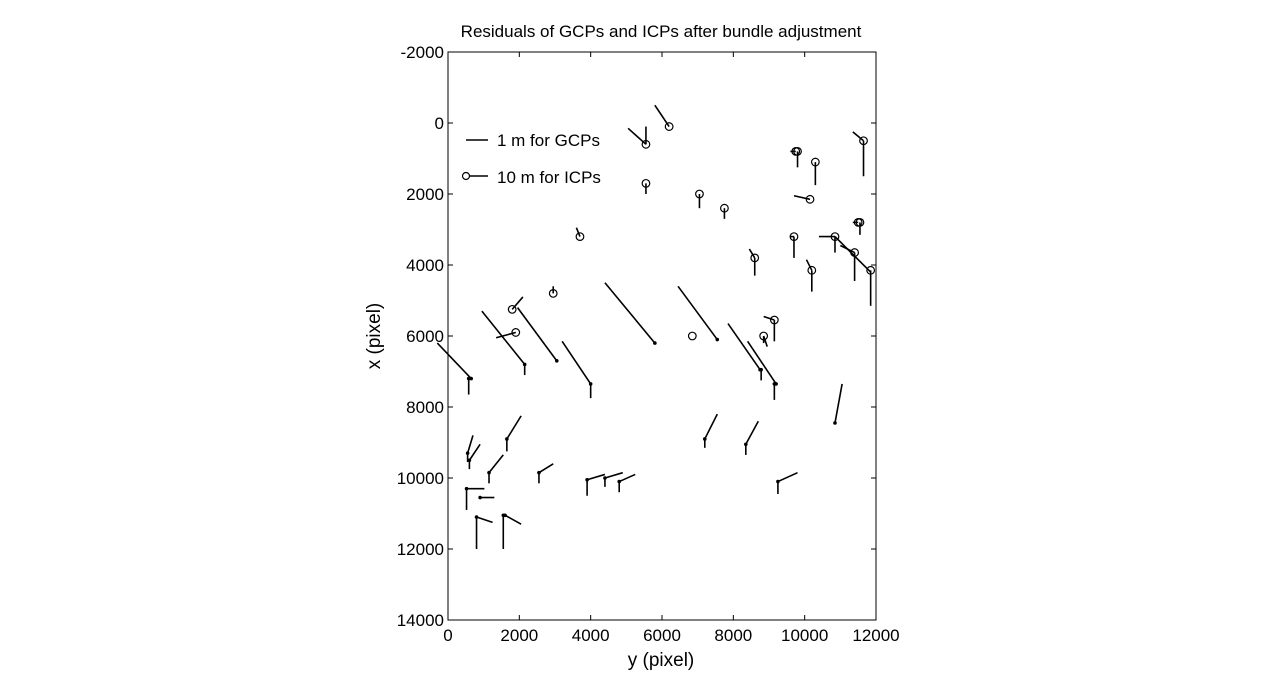 Image resolution: width=1280 pixels, height=698 pixels. What do you see at coordinates (420, 620) in the screenshot?
I see `y-tick-label: 14000` at bounding box center [420, 620].